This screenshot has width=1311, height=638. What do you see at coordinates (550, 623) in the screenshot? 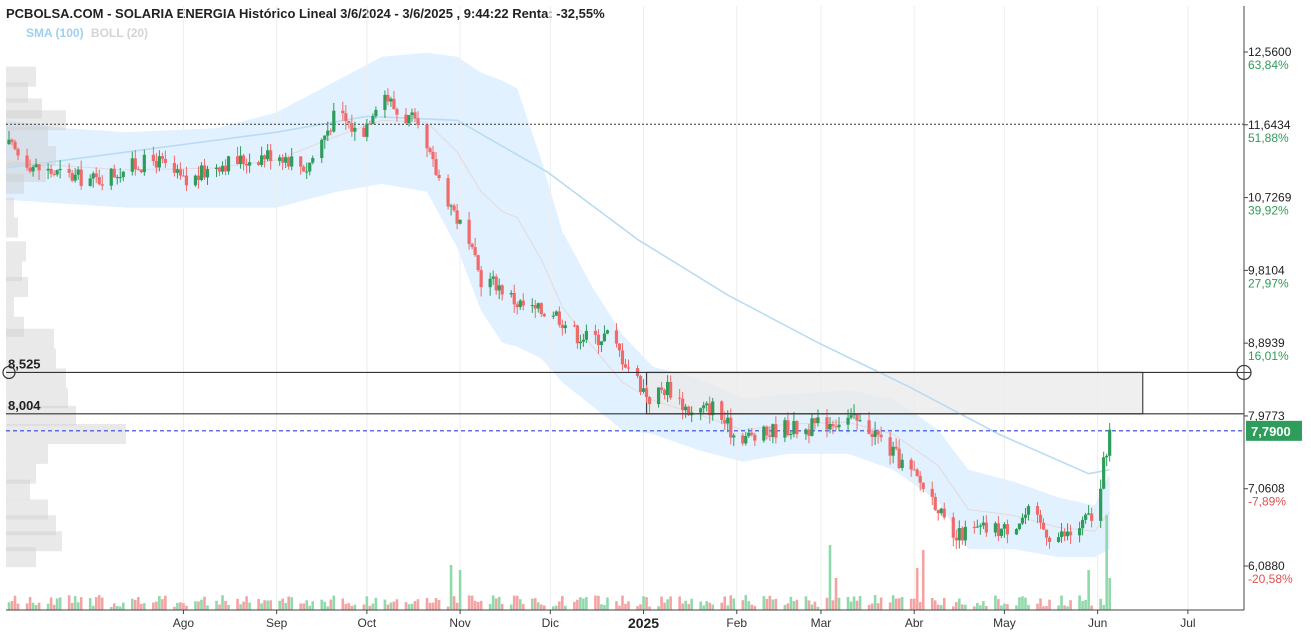
I see `x-tick-label: Dic` at bounding box center [550, 623].